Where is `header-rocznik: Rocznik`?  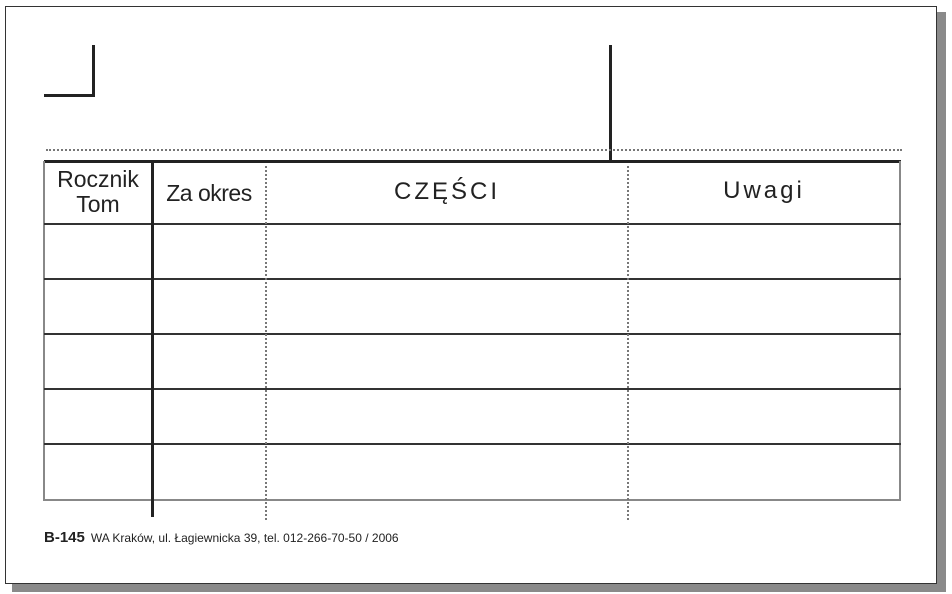 header-rocznik: Rocznik is located at coordinates (98, 179).